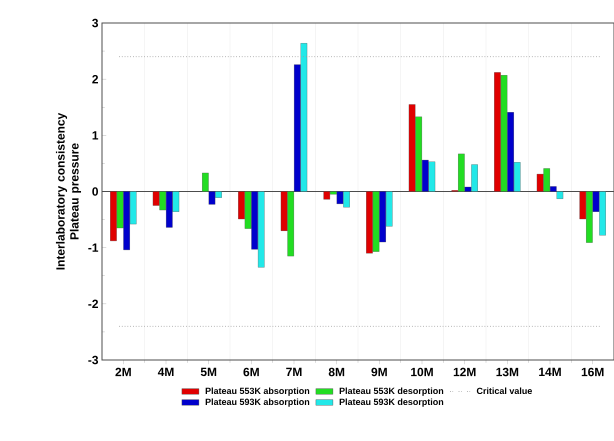 This screenshot has width=614, height=441. Describe the element at coordinates (258, 402) in the screenshot. I see `legend-label: Plateau 593K absorption` at that location.